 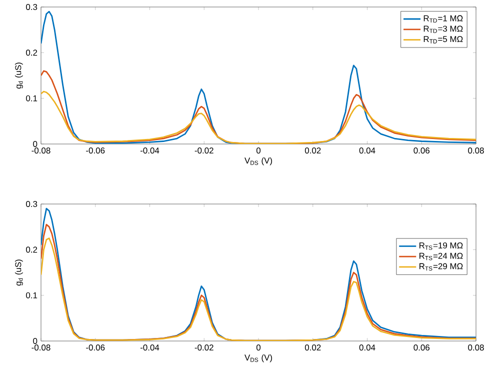 I want to click on legend-label: R$_{TD}$=5 MΩ, so click(x=443, y=40).